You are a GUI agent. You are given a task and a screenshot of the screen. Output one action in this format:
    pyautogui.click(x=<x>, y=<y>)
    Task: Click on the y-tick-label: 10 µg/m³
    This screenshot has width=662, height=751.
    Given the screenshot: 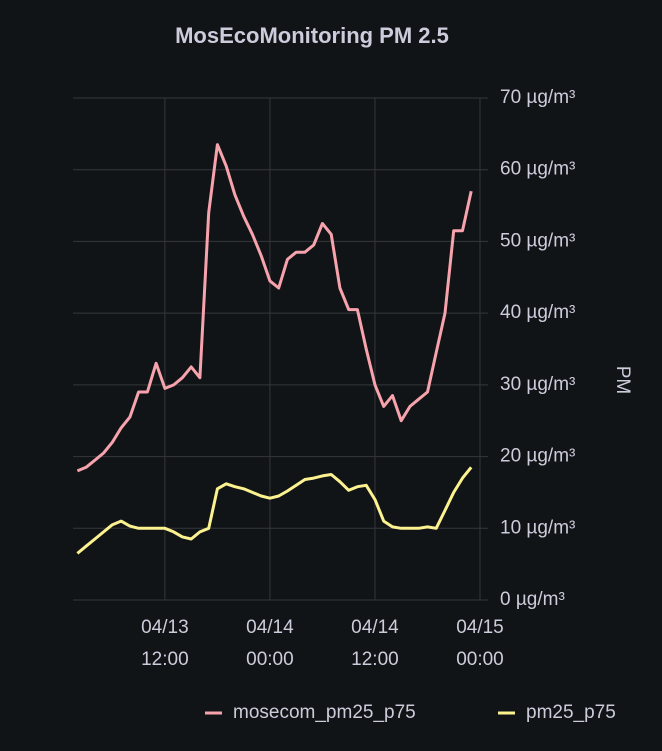 What is the action you would take?
    pyautogui.click(x=537, y=527)
    